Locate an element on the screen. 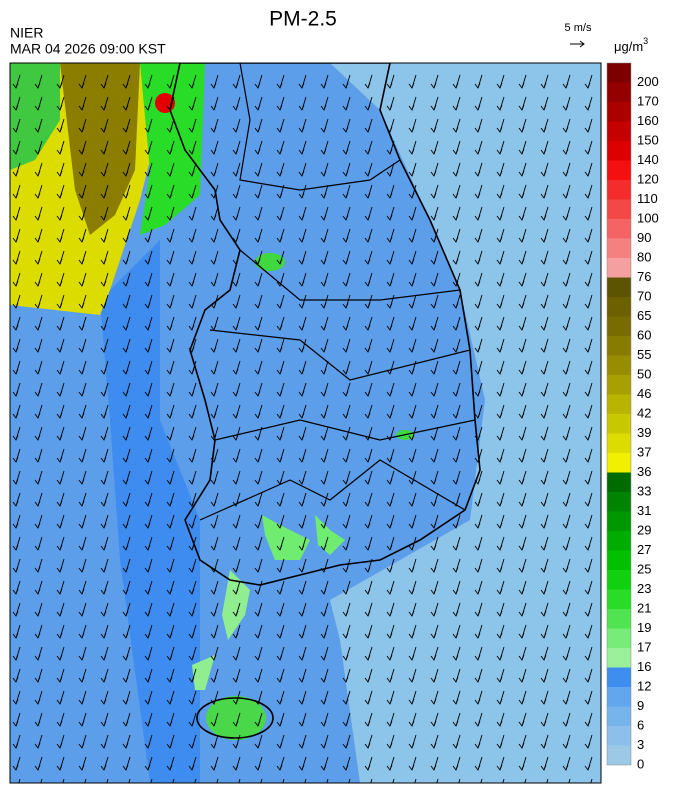 Image resolution: width=673 pixels, height=795 pixels. colorbar-tick-label: 140 is located at coordinates (648, 159).